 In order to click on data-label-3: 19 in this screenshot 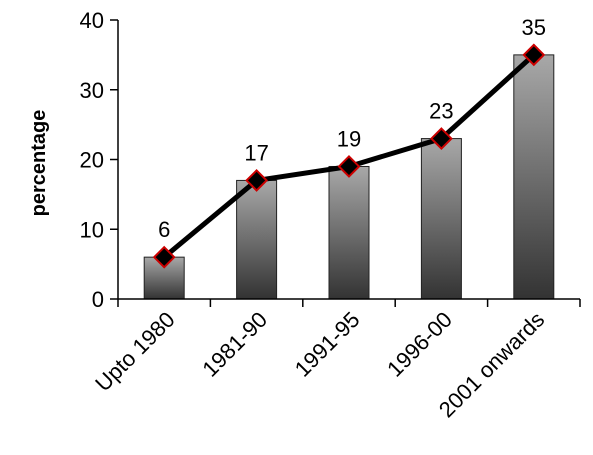, I will do `click(349, 138)`.